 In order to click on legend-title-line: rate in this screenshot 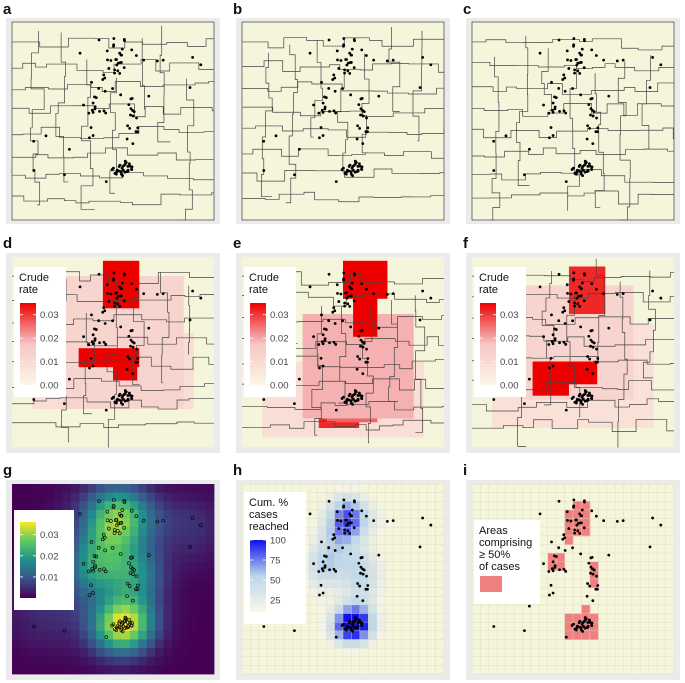, I will do `click(28, 290)`.